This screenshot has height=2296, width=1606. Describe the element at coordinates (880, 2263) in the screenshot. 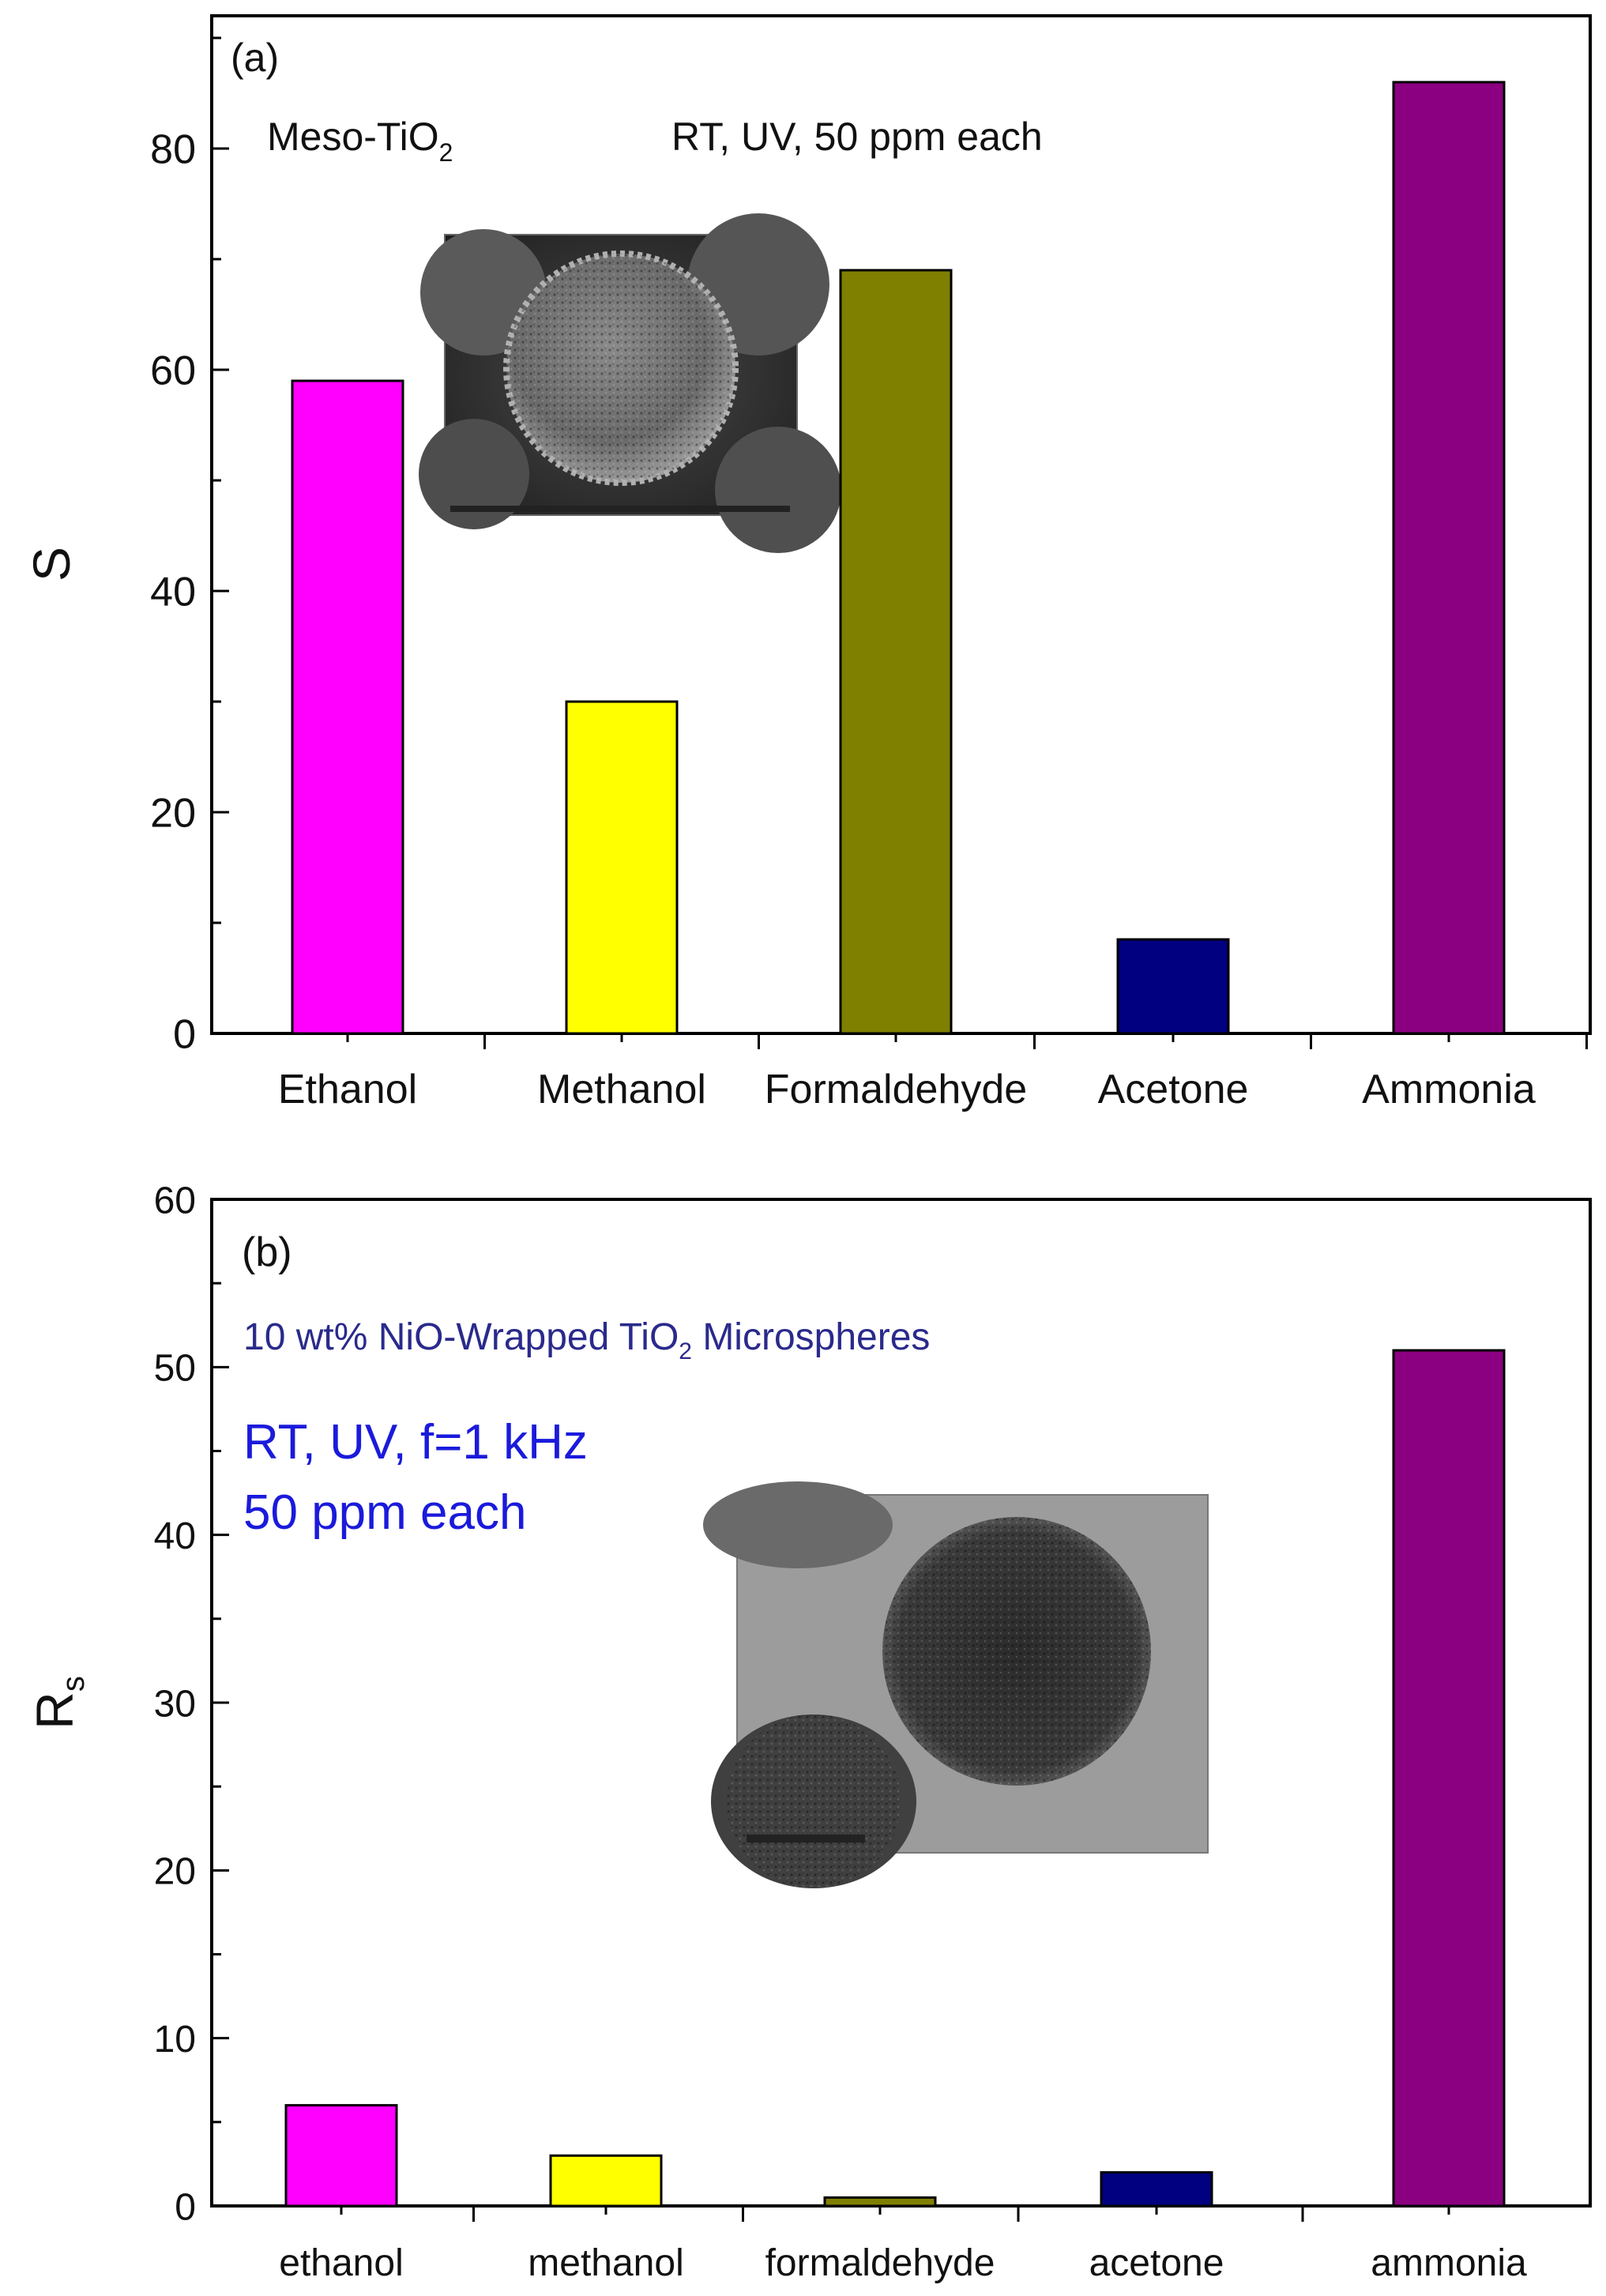

I see `x-tick-label-b-formaldehyde: formaldehyde` at that location.